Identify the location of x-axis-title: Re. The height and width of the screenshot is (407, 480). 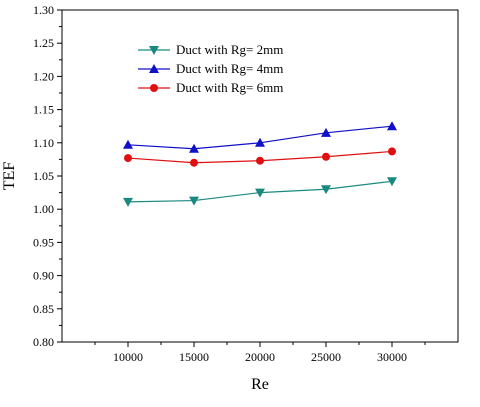
(260, 384).